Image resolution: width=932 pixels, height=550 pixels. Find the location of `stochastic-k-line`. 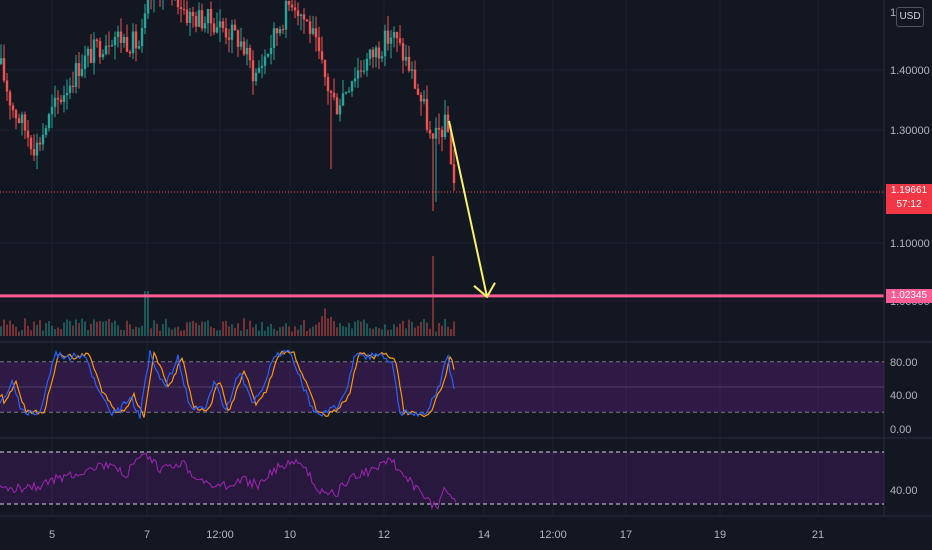

stochastic-k-line is located at coordinates (227, 384).